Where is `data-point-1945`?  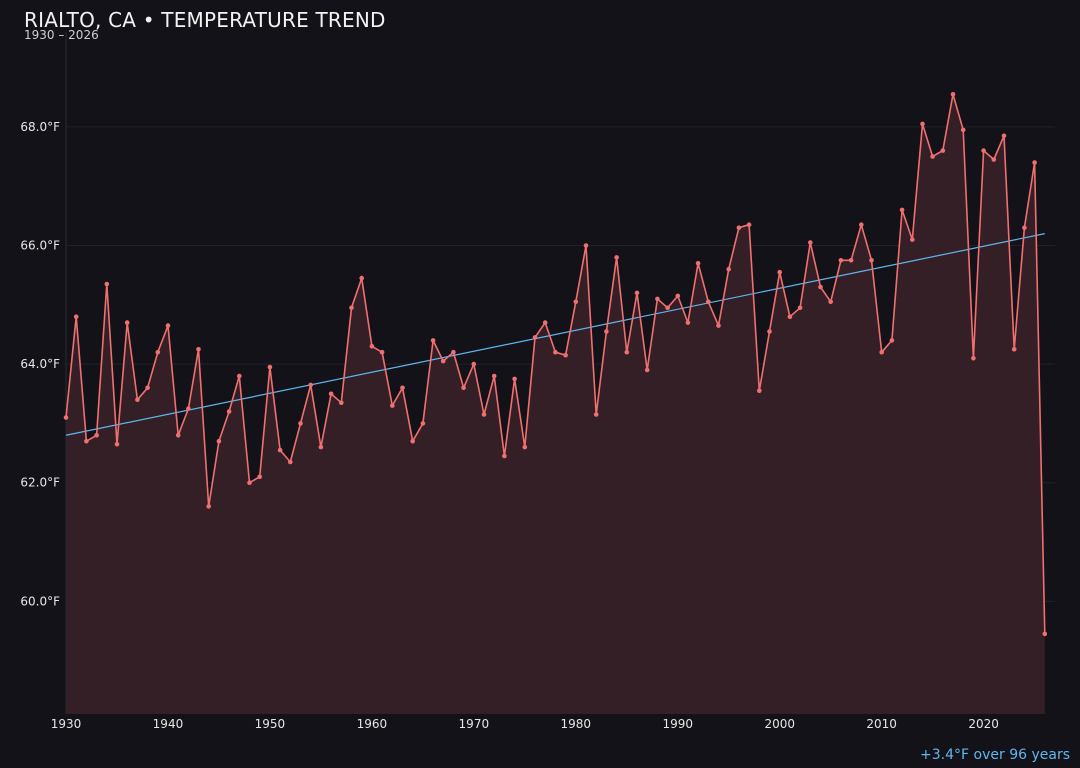
data-point-1945 is located at coordinates (219, 441).